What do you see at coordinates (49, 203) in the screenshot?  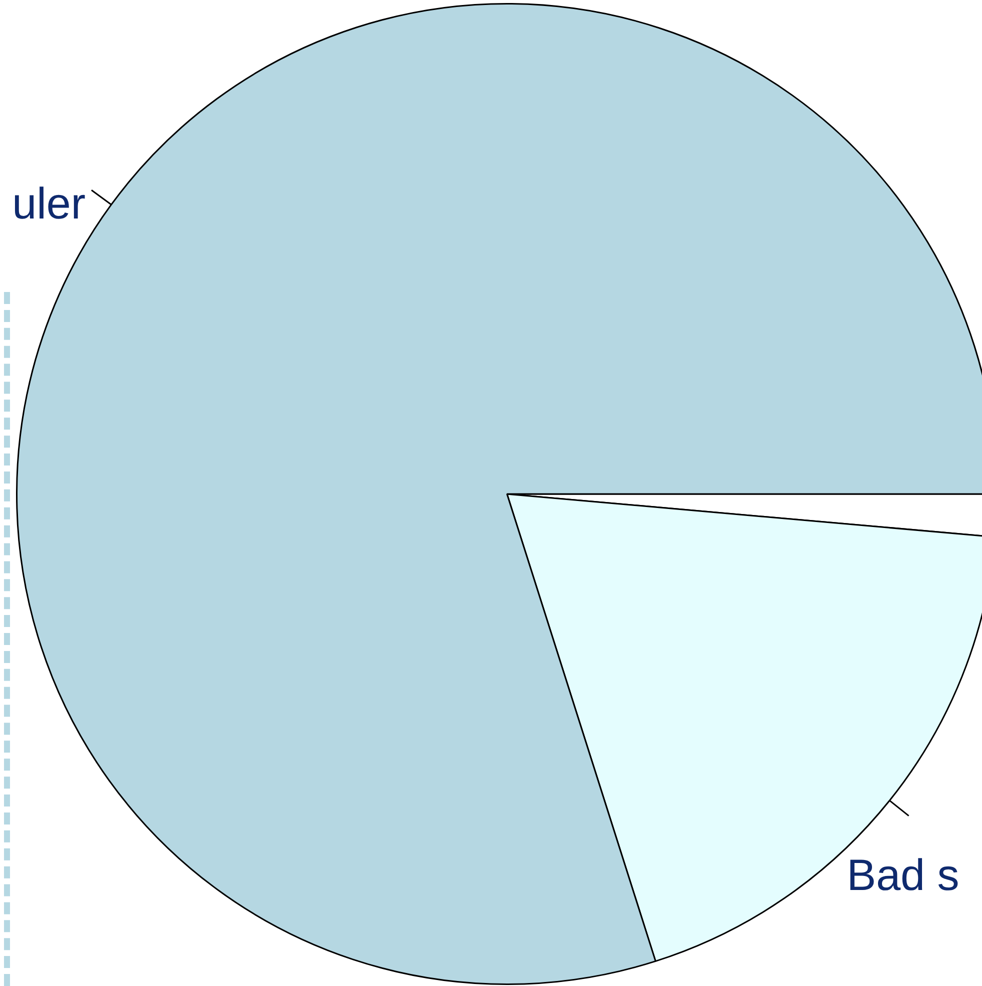 I see `slice-label: uler` at bounding box center [49, 203].